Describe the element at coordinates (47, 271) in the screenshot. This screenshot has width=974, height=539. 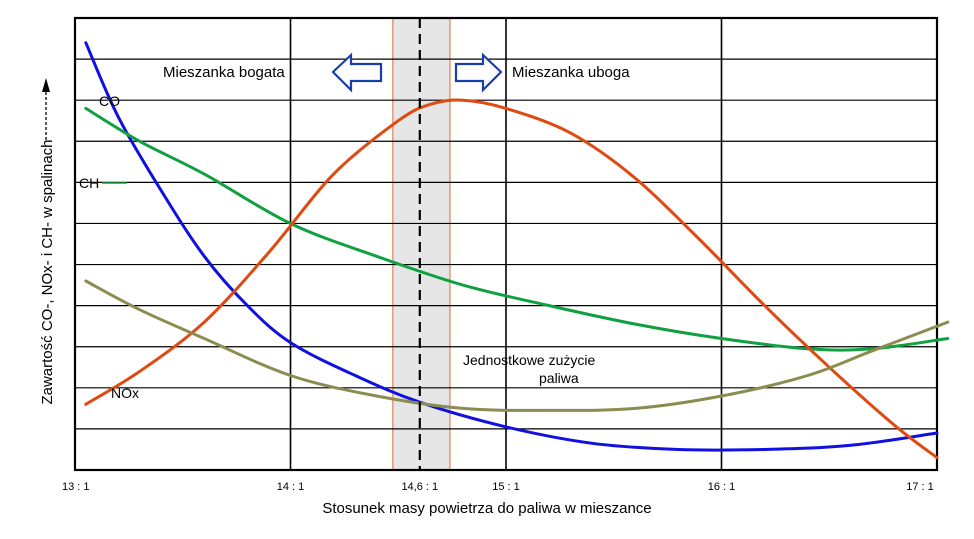
I see `y-axis-label: Zawartość CO-, NOx- i CH- w spalinach` at that location.